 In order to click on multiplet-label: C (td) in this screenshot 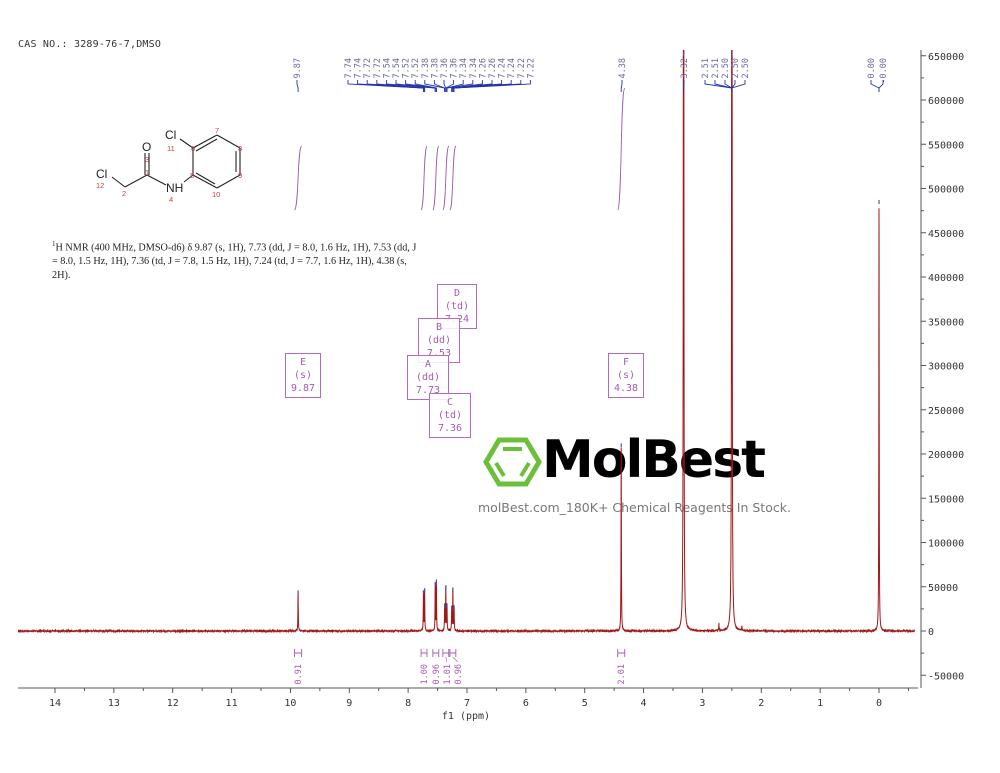, I will do `click(450, 409)`.